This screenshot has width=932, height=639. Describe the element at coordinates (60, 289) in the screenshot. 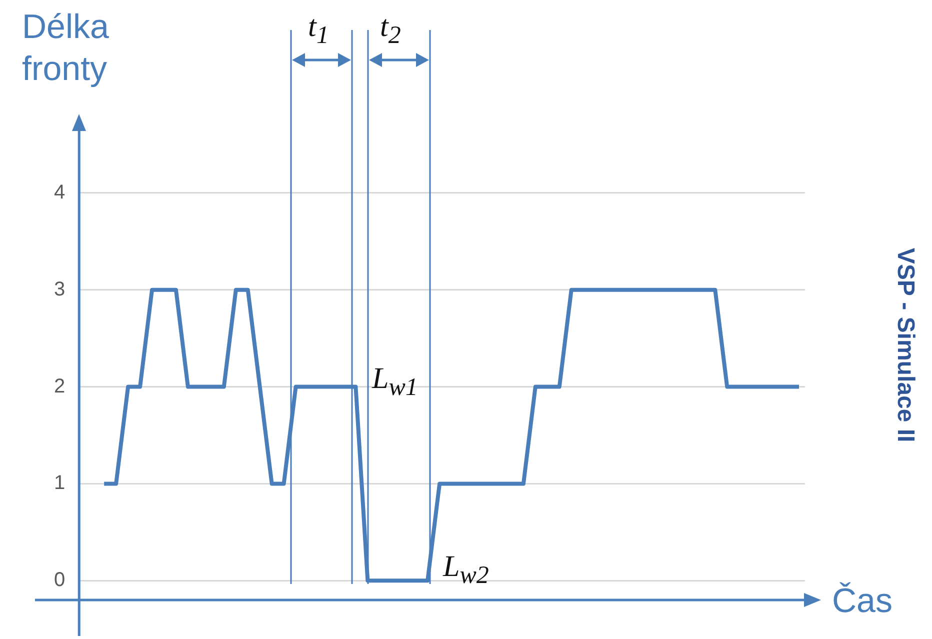

I see `y-tick-label: 3` at that location.